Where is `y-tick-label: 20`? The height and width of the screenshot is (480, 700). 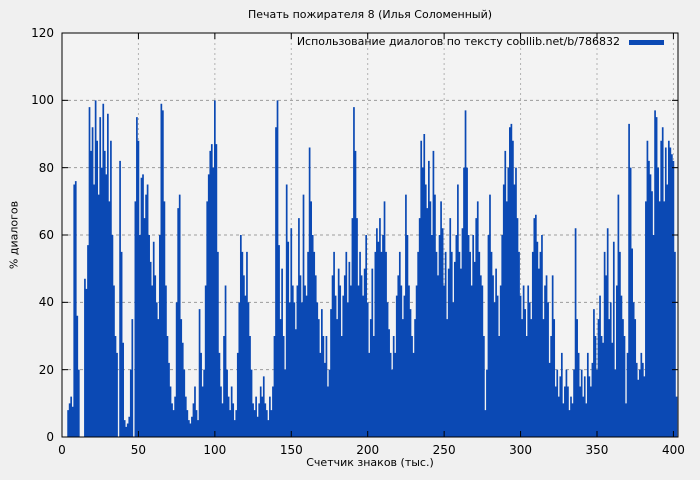 y-tick-label: 20 is located at coordinates (46, 369).